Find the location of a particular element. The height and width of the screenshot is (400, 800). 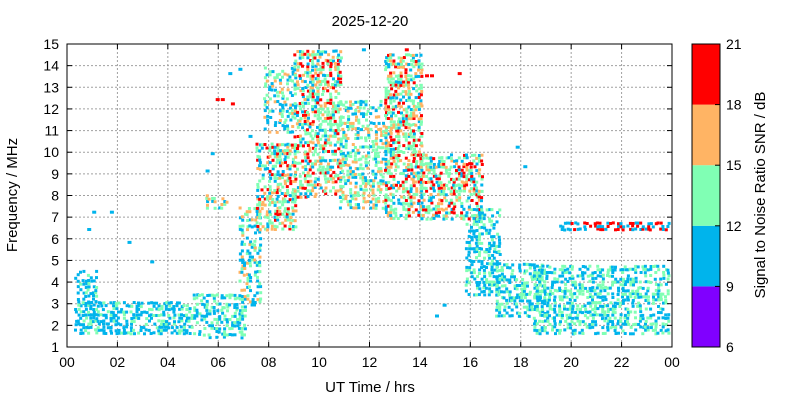

x-tick-label: 16 is located at coordinates (471, 362).